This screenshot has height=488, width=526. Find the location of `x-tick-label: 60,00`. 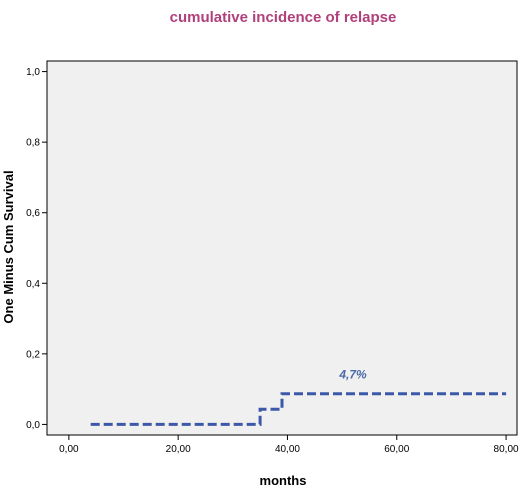

x-tick-label: 60,00 is located at coordinates (396, 449).